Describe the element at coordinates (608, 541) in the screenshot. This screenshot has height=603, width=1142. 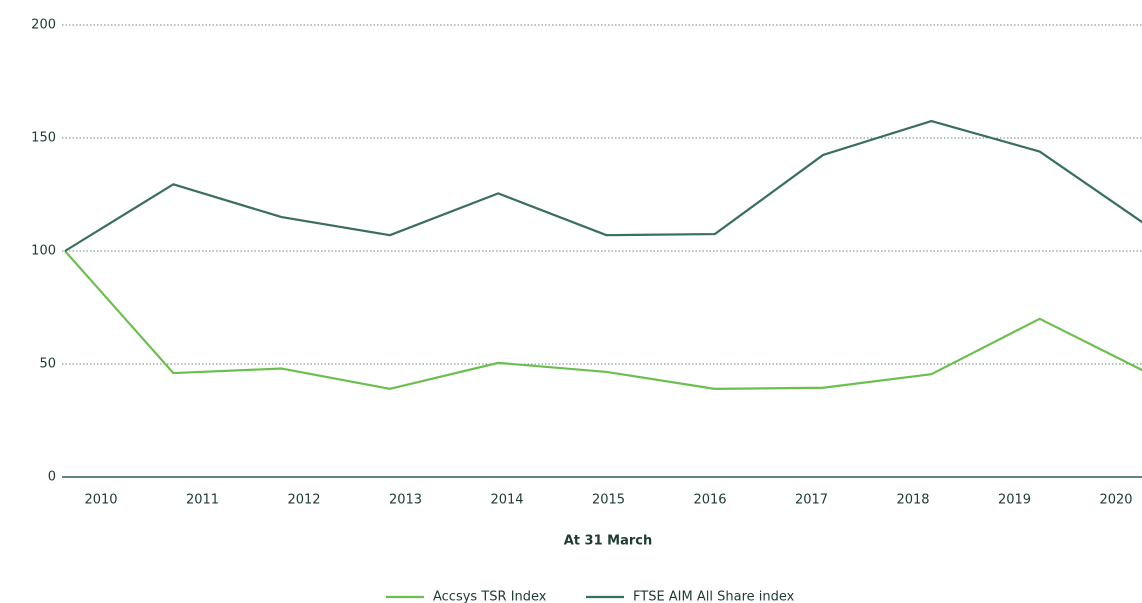
I see `x-axis-title: At 31 March` at that location.